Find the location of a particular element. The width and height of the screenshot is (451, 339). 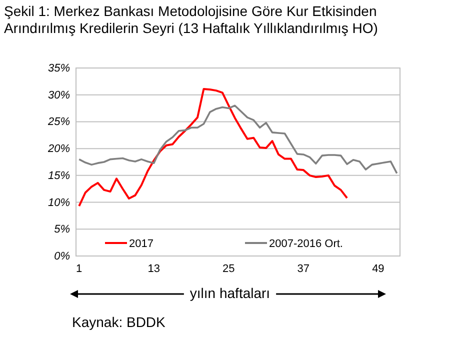

y-tick-label: 35% is located at coordinates (59, 68).